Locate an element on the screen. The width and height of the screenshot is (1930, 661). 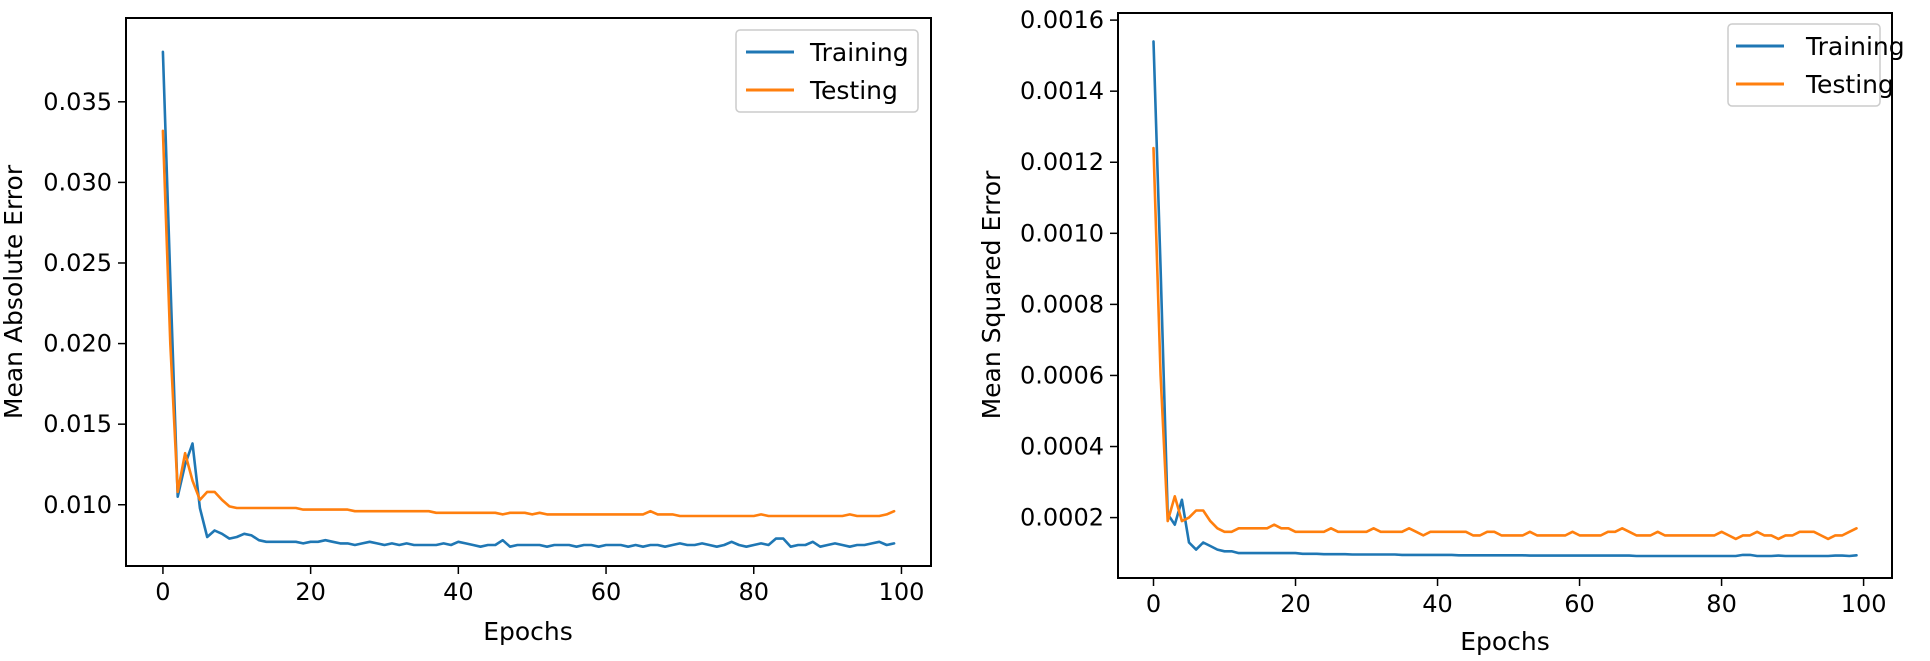
mse-x-ticks: 0 20 40 60 80 100 is located at coordinates (1516, 598).